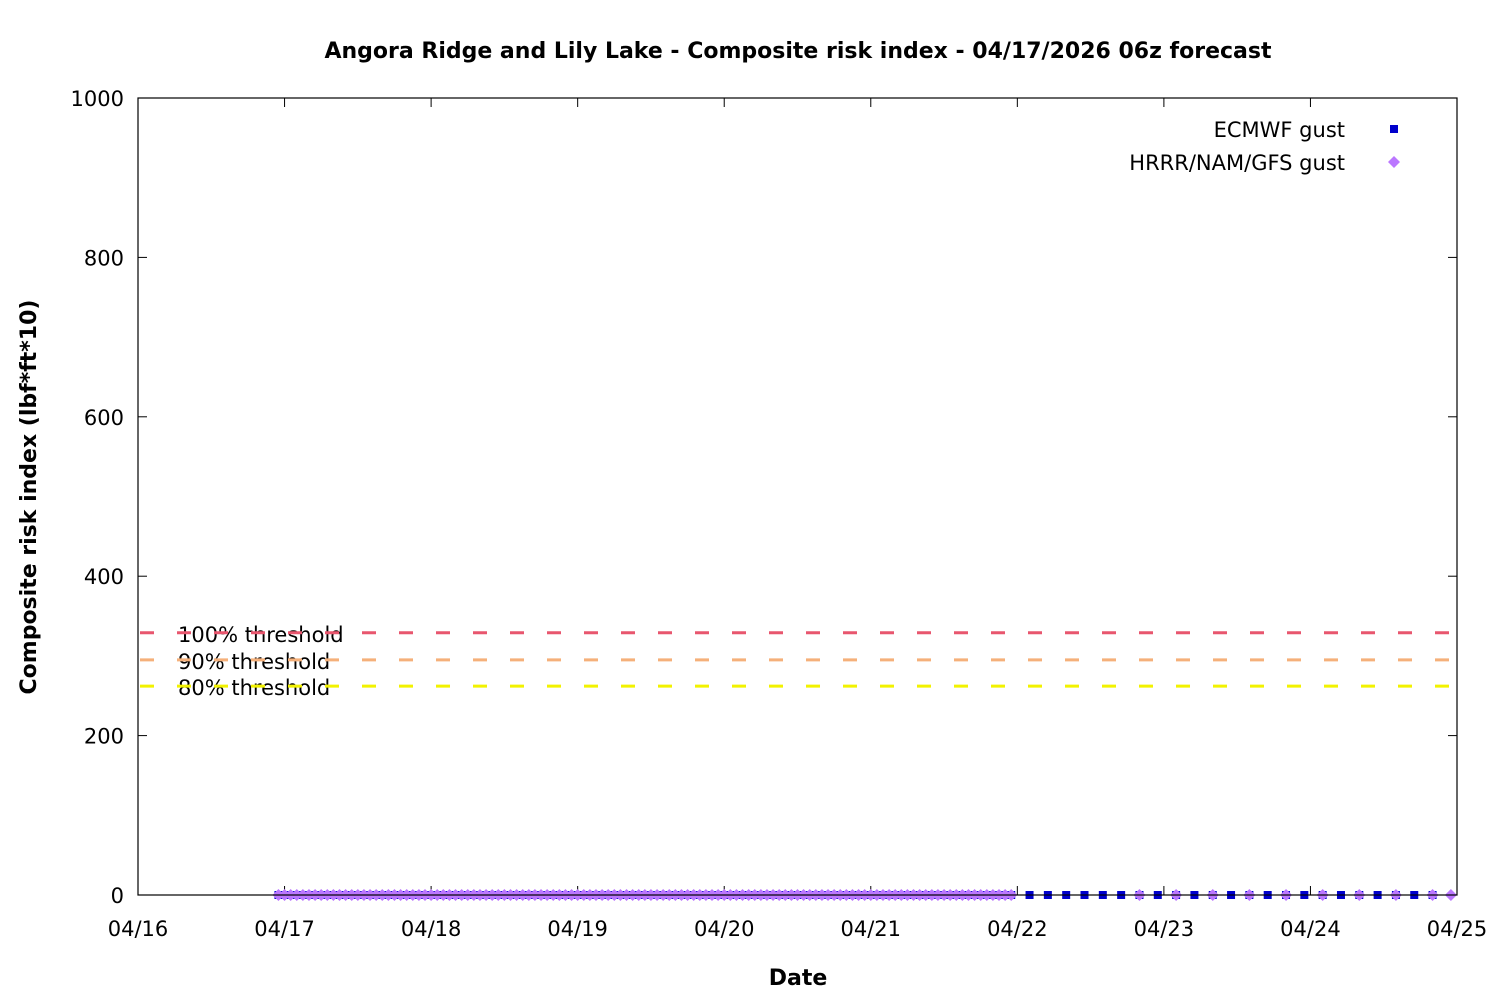  I want to click on x-axis-label: Date, so click(798, 978).